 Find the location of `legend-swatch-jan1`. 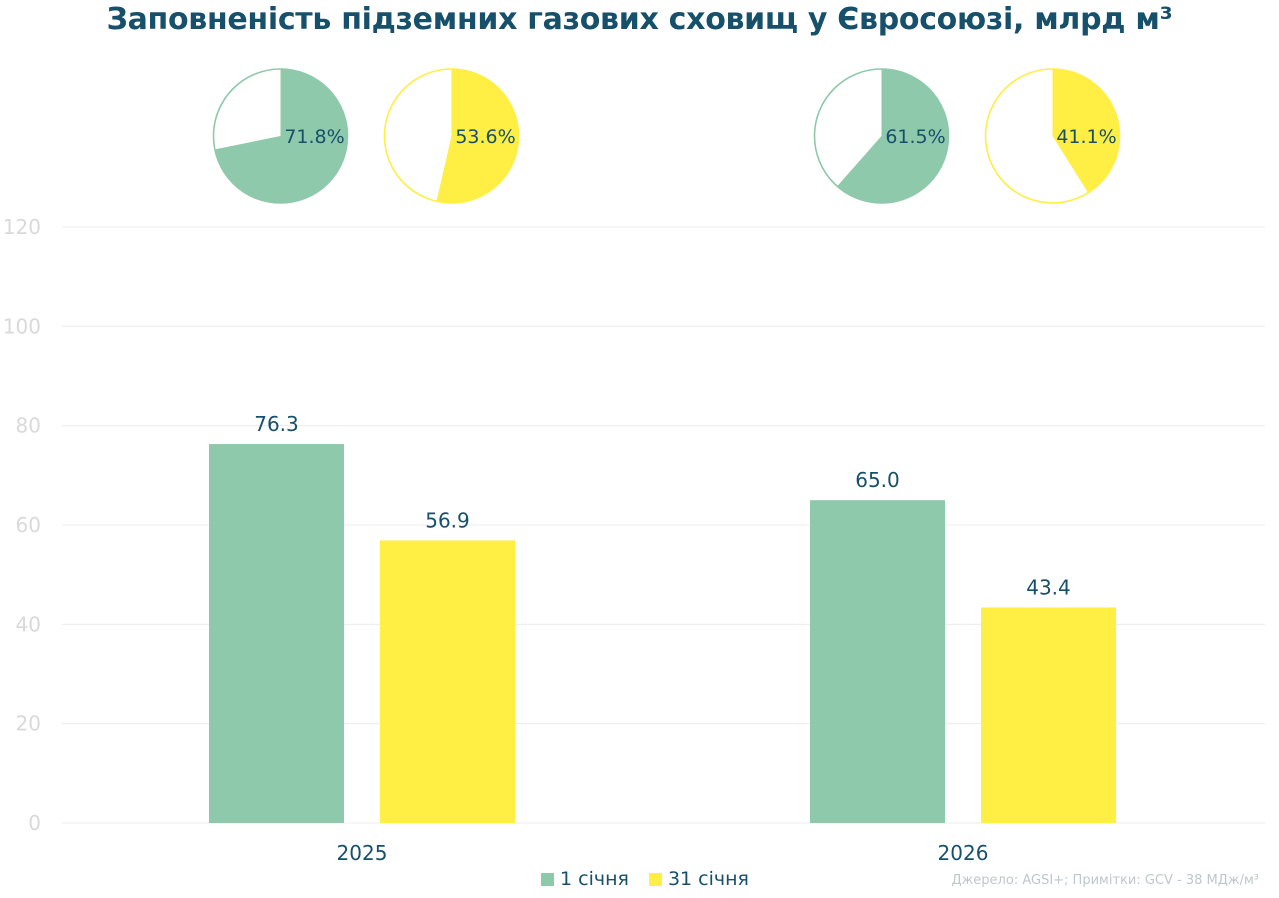

legend-swatch-jan1 is located at coordinates (547, 879).